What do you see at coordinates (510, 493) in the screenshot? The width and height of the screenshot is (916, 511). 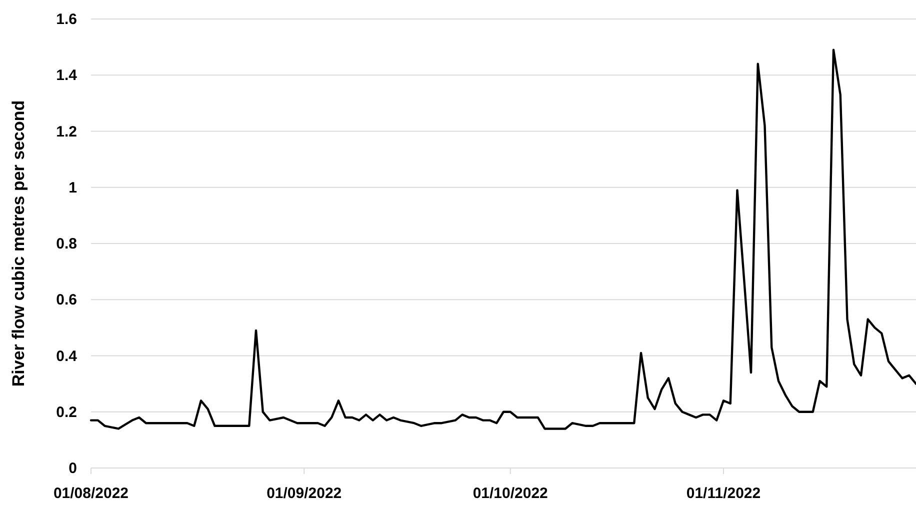 I see `x-tick-label: 01/10/2022` at bounding box center [510, 493].